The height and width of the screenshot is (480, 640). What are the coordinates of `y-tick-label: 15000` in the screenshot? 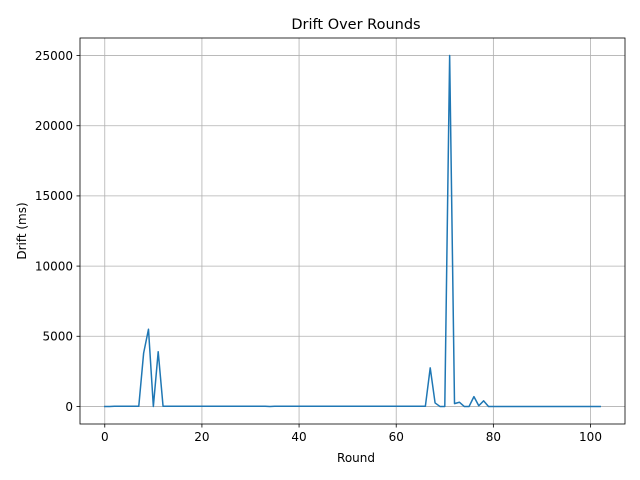 It's located at (54, 196).